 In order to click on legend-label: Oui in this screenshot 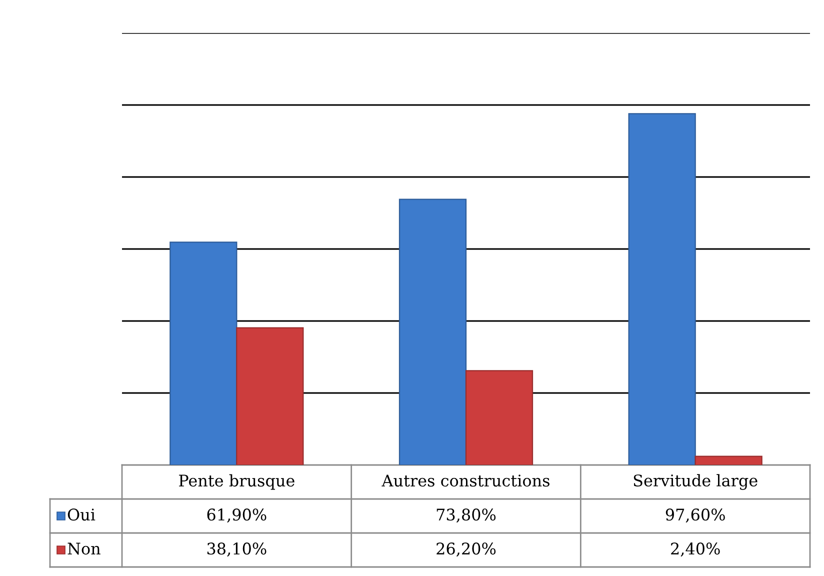, I will do `click(82, 514)`.